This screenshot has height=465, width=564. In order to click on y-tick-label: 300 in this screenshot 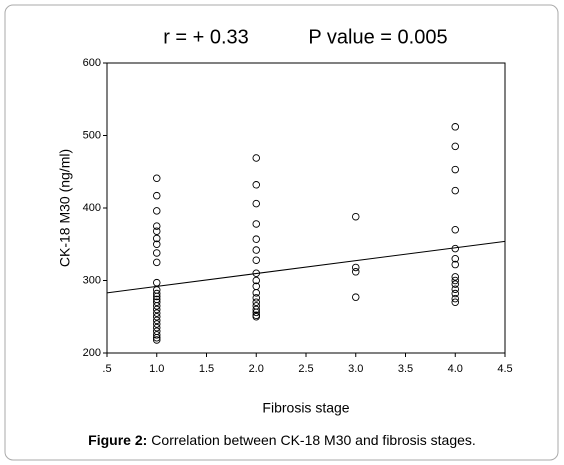, I will do `click(92, 280)`.